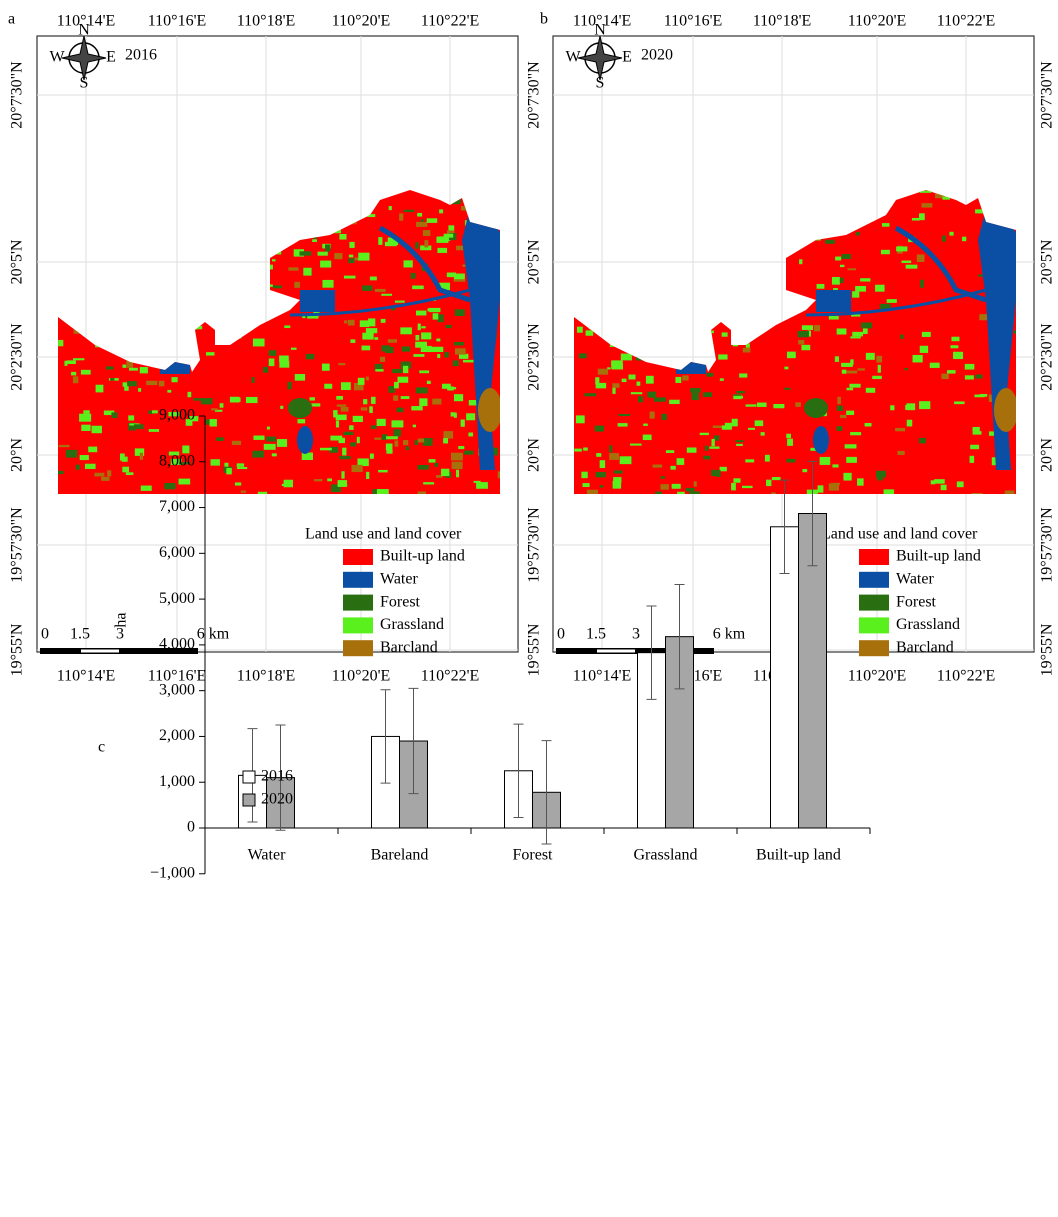 This screenshot has width=1058, height=1217. Describe the element at coordinates (784, 677) in the screenshot. I see `bar` at that location.